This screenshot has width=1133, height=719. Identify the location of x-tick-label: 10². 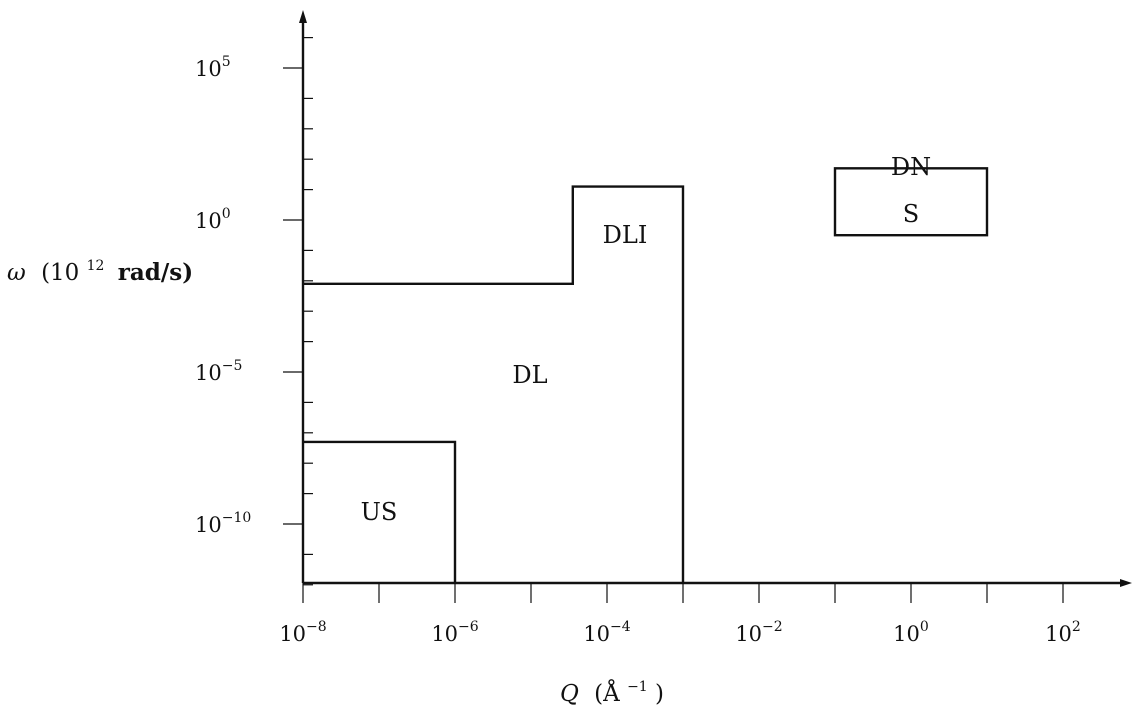
(1063, 632).